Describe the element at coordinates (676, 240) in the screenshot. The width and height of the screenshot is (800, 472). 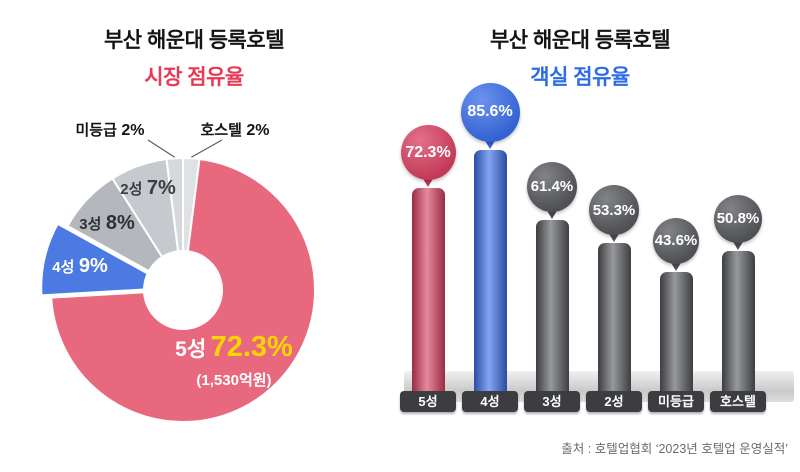
I see `bar-value-unrated: 43.6%` at that location.